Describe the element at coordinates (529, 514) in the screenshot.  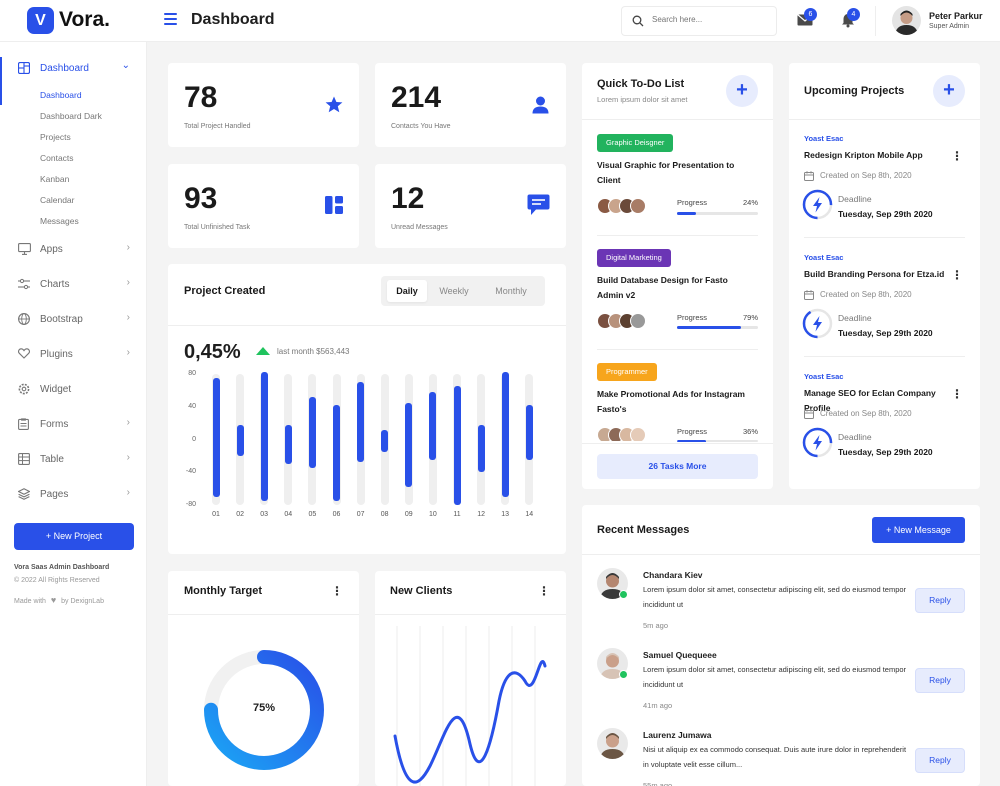
I see `x-tick-label: 14` at that location.